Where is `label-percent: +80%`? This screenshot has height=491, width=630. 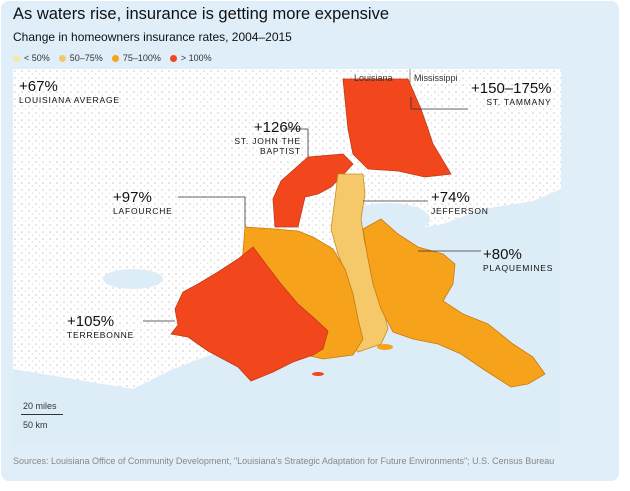
label-percent: +80% is located at coordinates (502, 254).